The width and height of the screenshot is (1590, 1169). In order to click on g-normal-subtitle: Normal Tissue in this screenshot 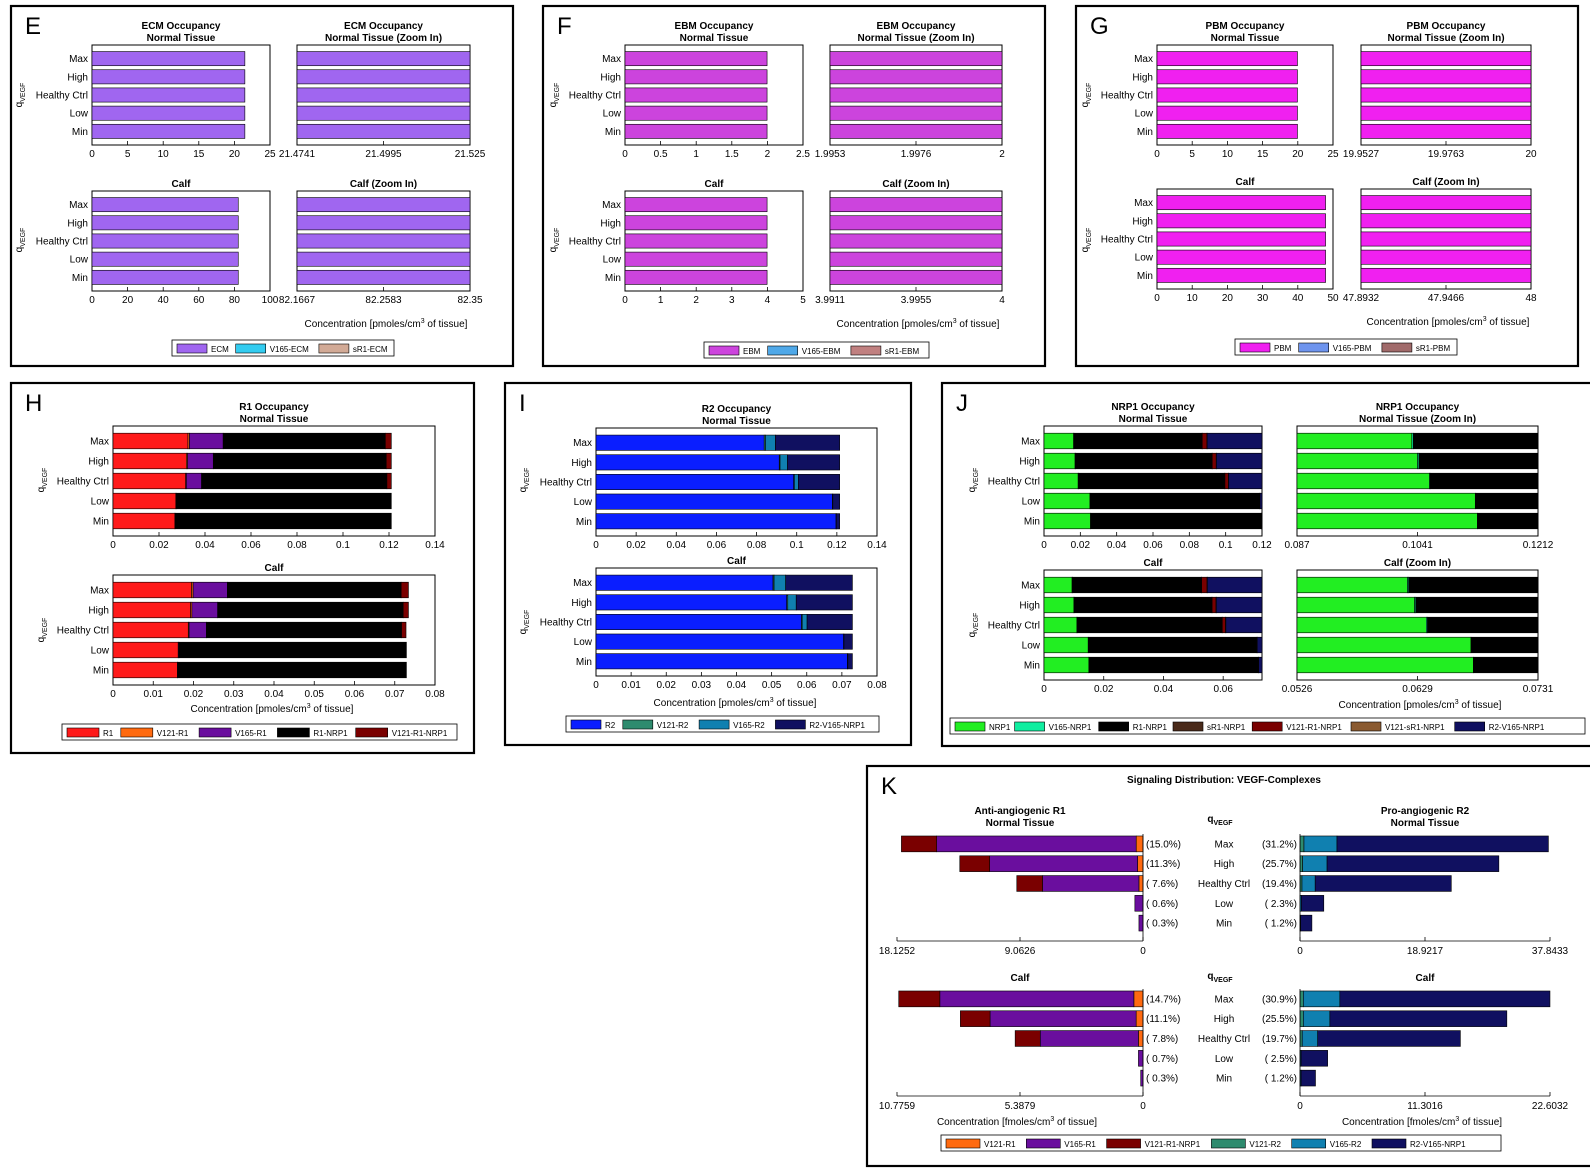, I will do `click(1245, 38)`.